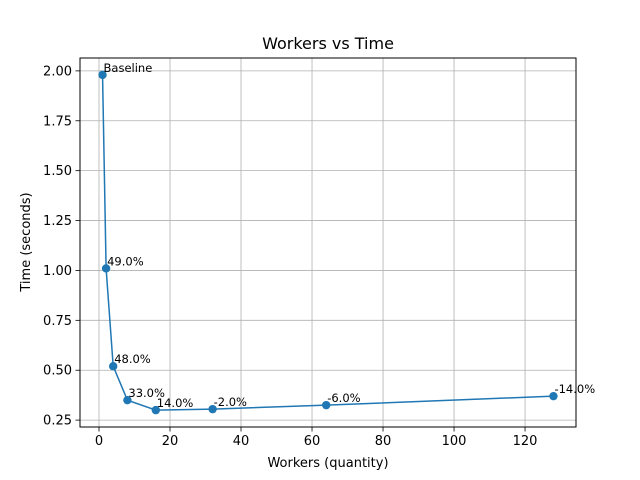 This screenshot has width=640, height=480. Describe the element at coordinates (327, 463) in the screenshot. I see `x-axis-label: Workers (quantity)` at that location.